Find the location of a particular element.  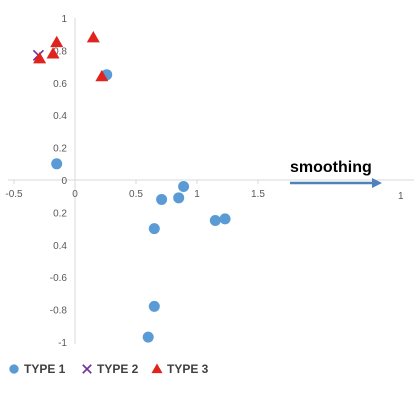

legend-item: TYPE 2 is located at coordinates (110, 369).